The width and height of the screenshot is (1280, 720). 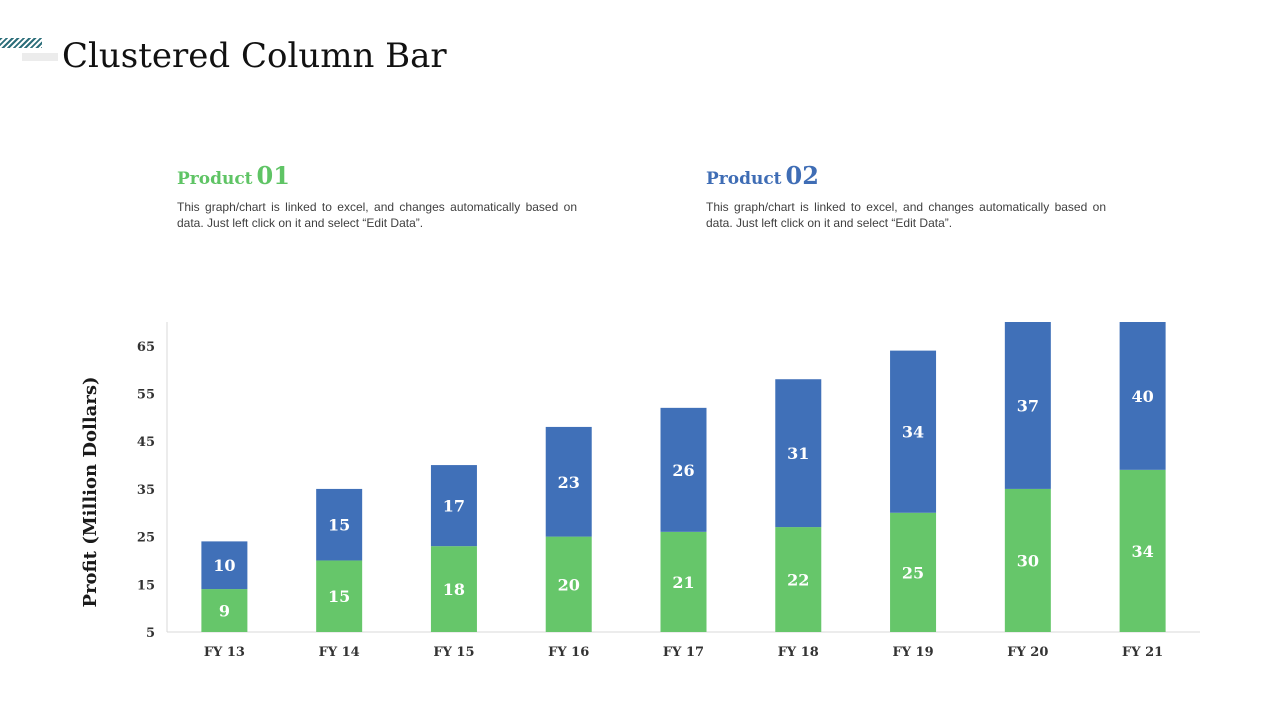 What do you see at coordinates (215, 179) in the screenshot?
I see `product-01-label: Product` at bounding box center [215, 179].